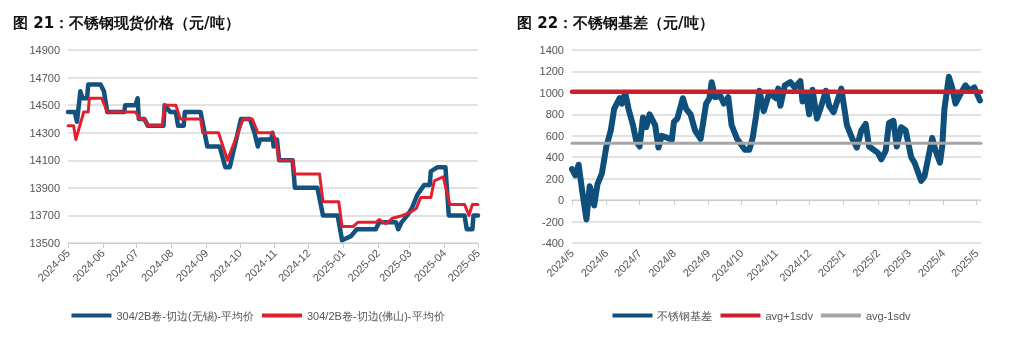  Describe the element at coordinates (551, 50) in the screenshot. I see `y-tick-label: 1400` at that location.